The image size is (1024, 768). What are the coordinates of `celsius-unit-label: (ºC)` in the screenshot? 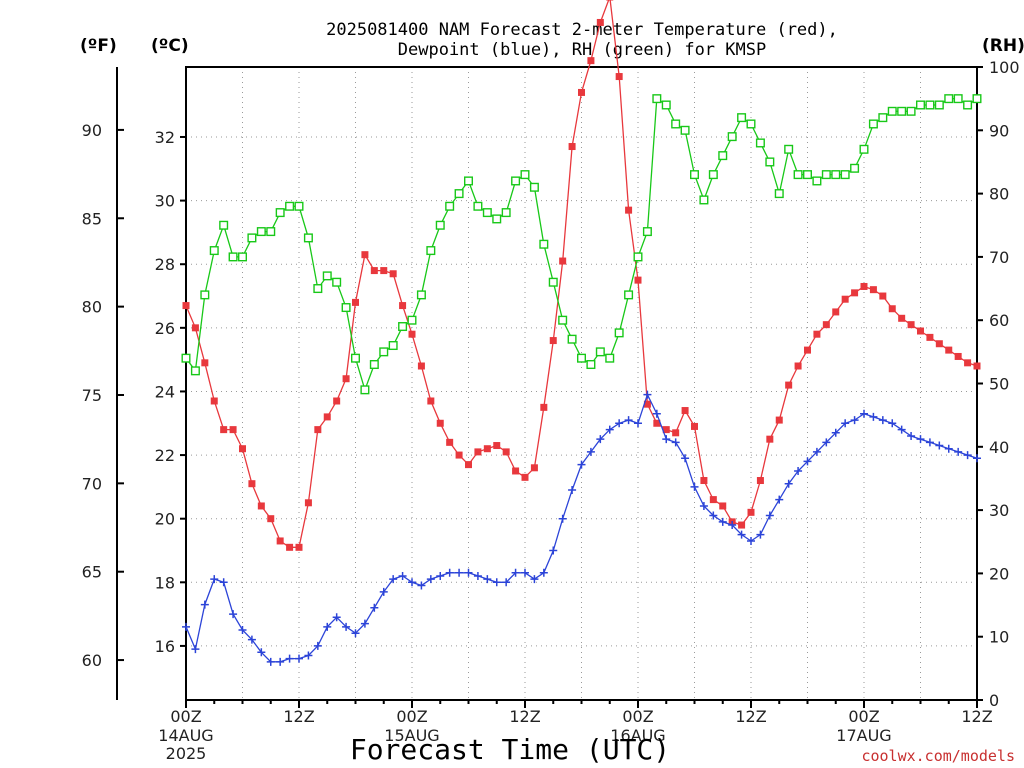 It's located at (170, 46).